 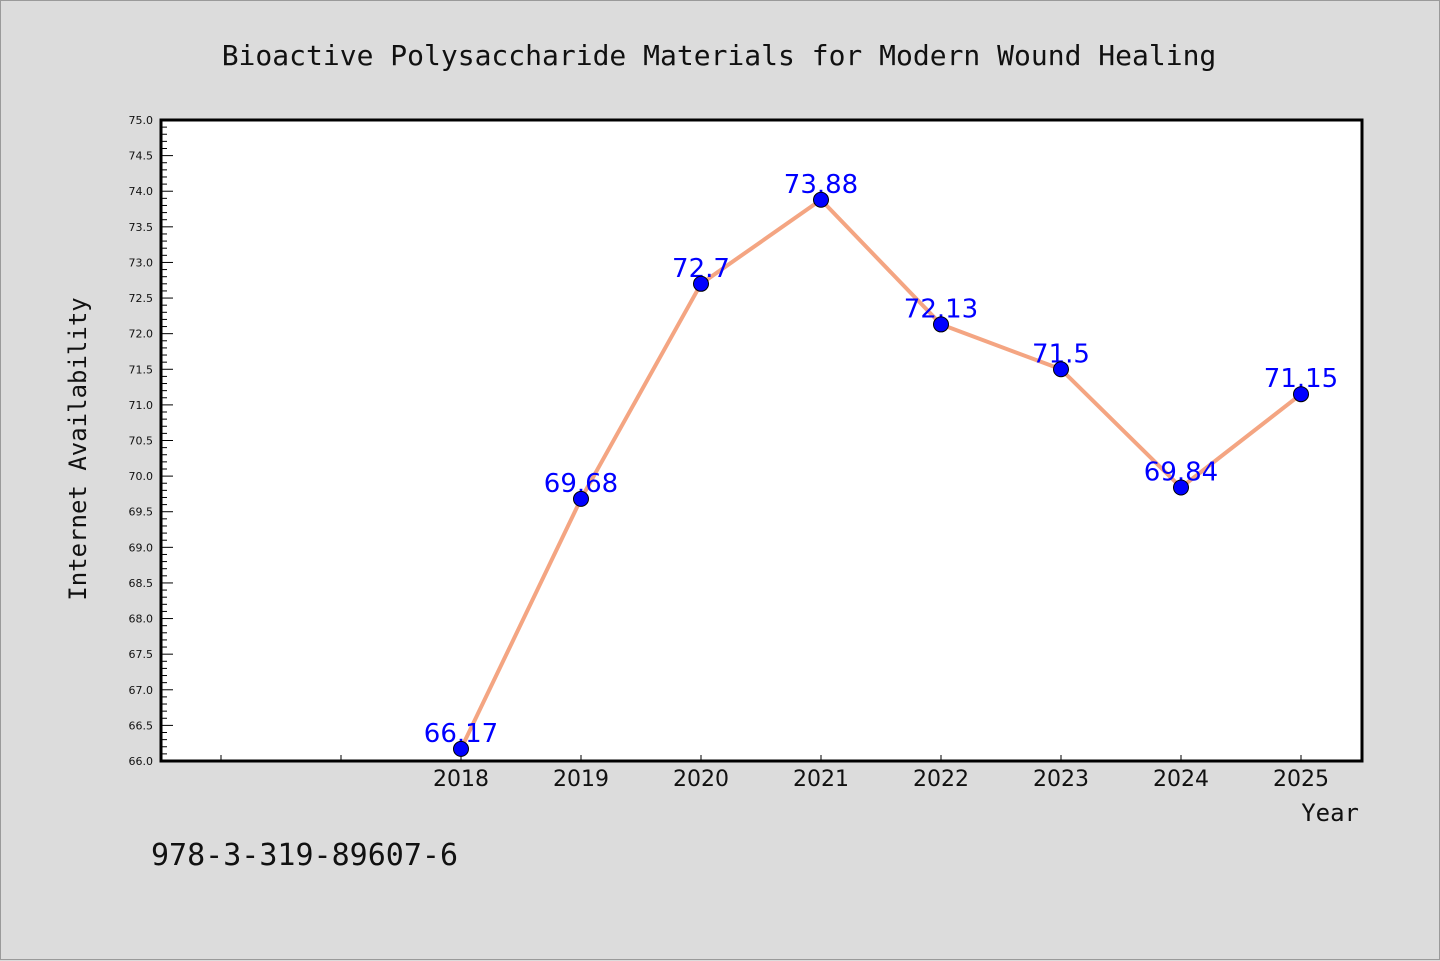 What do you see at coordinates (141, 227) in the screenshot?
I see `y-tick-label: 73.5` at bounding box center [141, 227].